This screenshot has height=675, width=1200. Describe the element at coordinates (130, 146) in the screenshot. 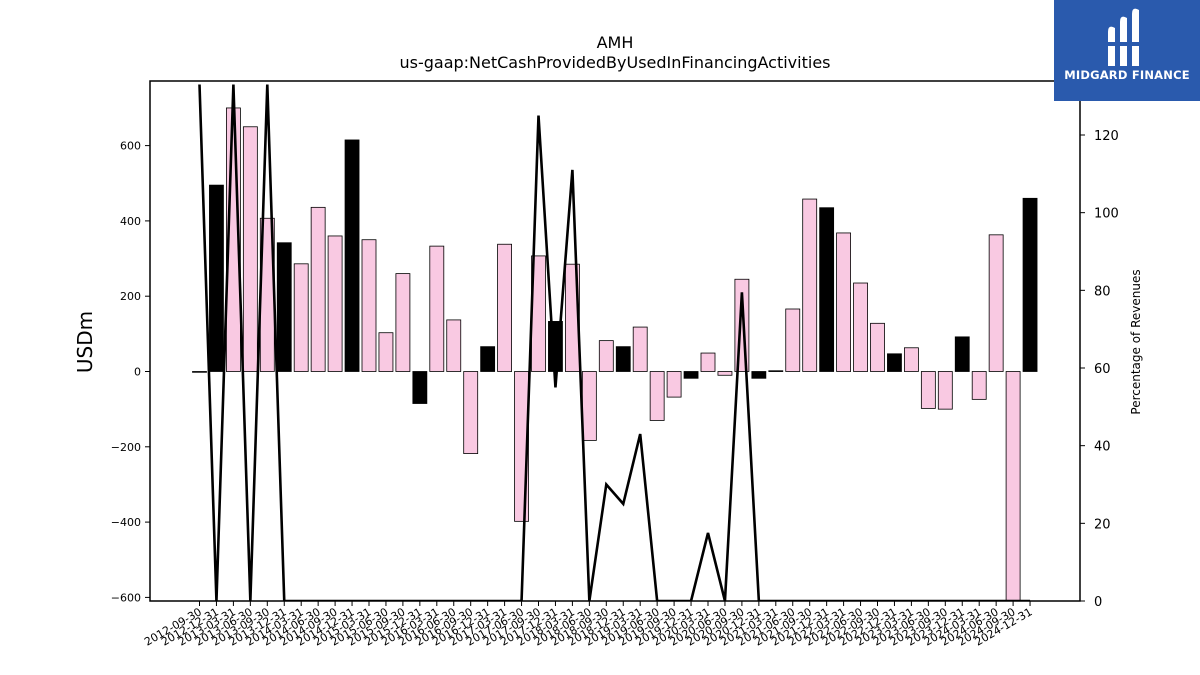

I see `y-tick-label: 600` at that location.